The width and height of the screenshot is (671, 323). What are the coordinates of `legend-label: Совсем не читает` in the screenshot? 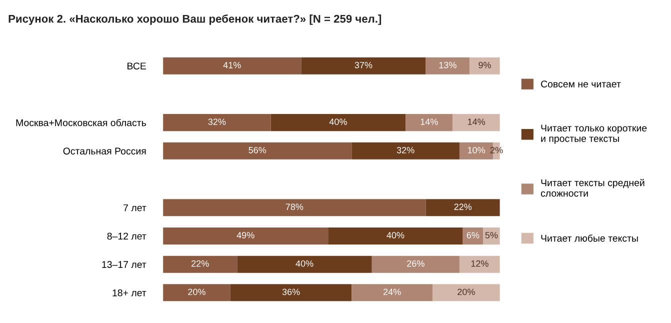 It's located at (581, 84).